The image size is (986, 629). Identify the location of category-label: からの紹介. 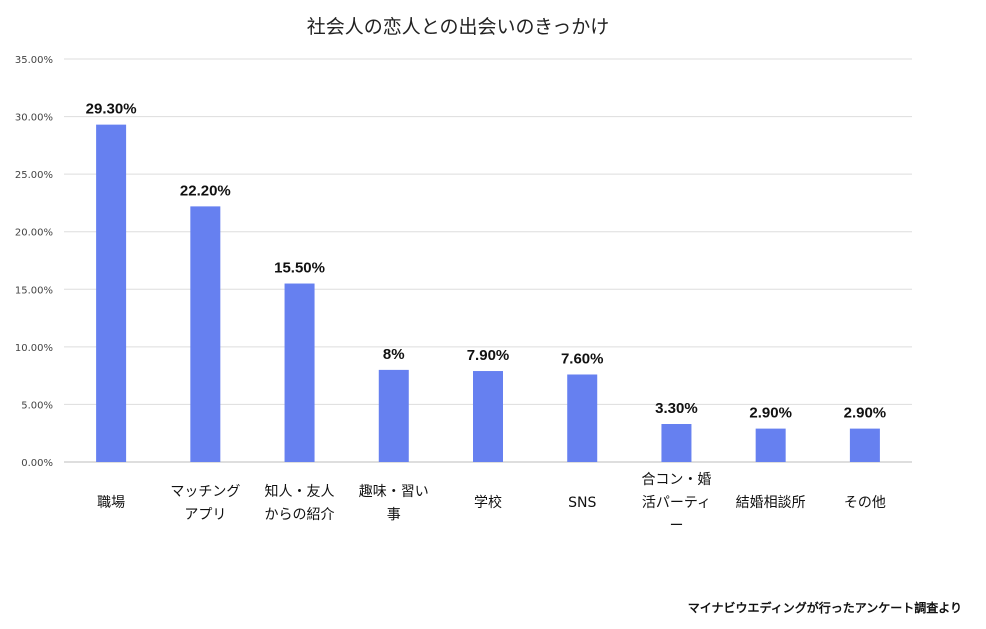
(300, 515).